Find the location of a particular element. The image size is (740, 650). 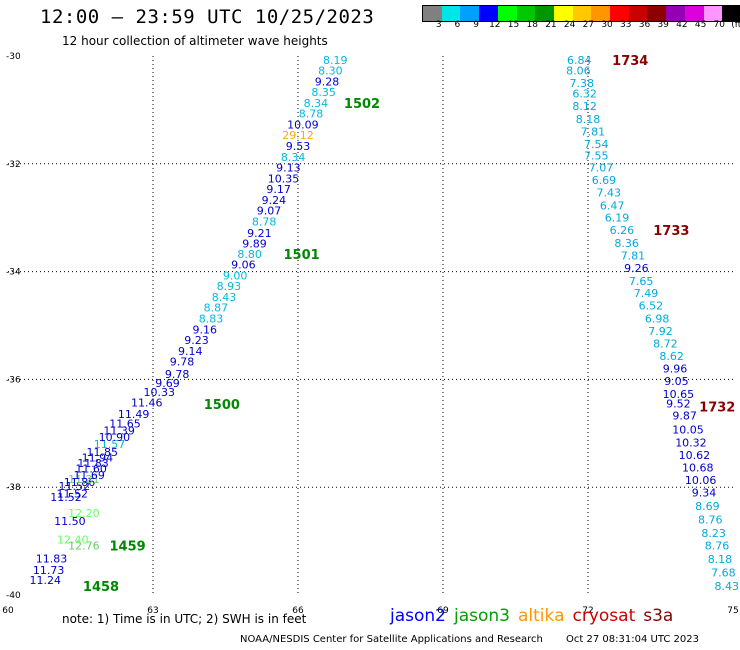

wave-height-label: 6.52 is located at coordinates (651, 306).